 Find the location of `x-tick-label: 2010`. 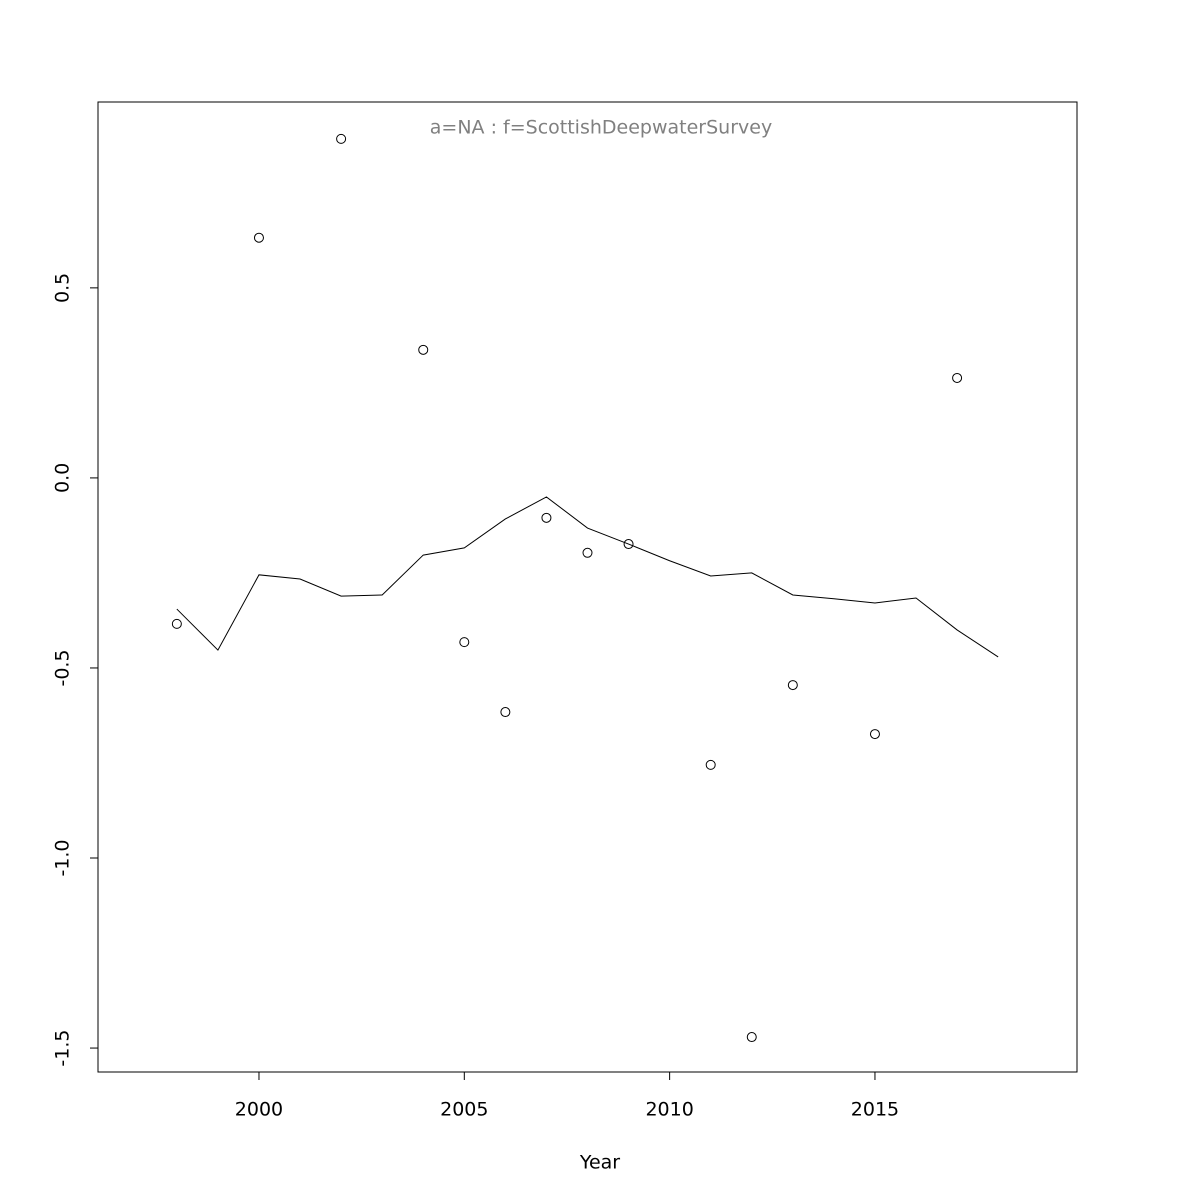

x-tick-label: 2010 is located at coordinates (669, 1110).